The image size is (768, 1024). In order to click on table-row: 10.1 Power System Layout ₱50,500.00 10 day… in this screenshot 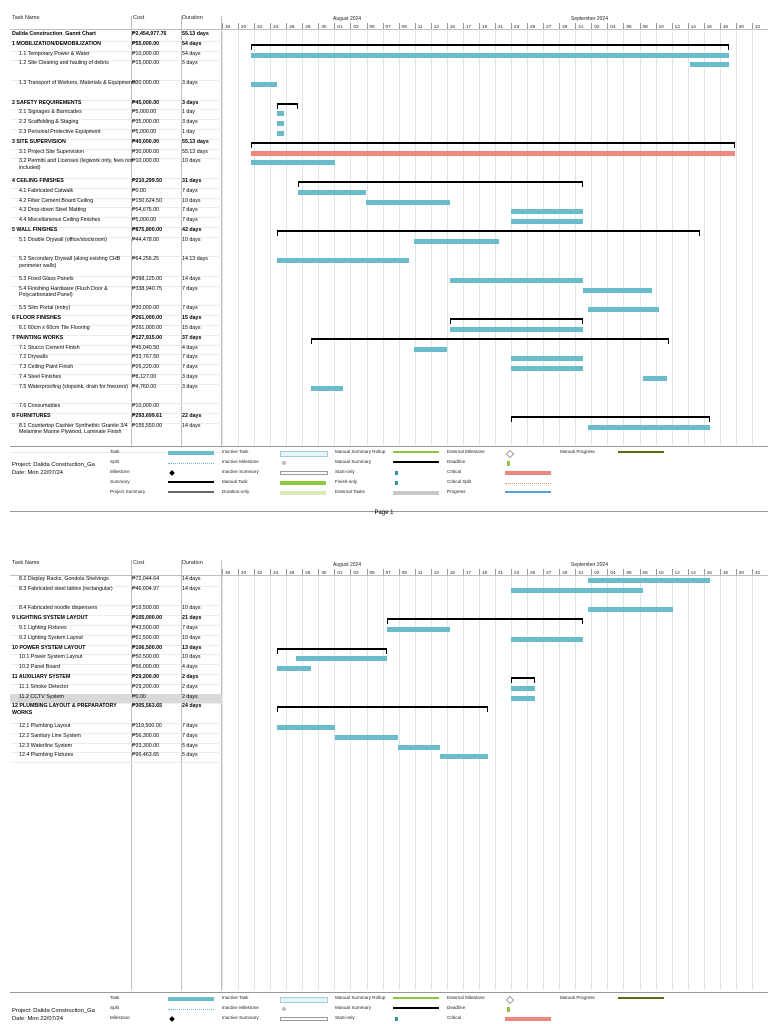, I will do `click(116, 660)`.